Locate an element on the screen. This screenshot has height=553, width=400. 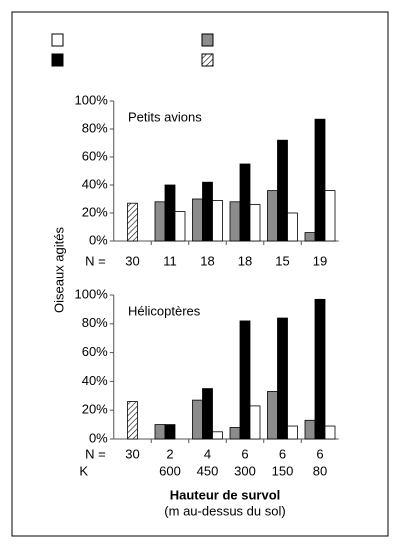
k-value: 450 is located at coordinates (208, 470).